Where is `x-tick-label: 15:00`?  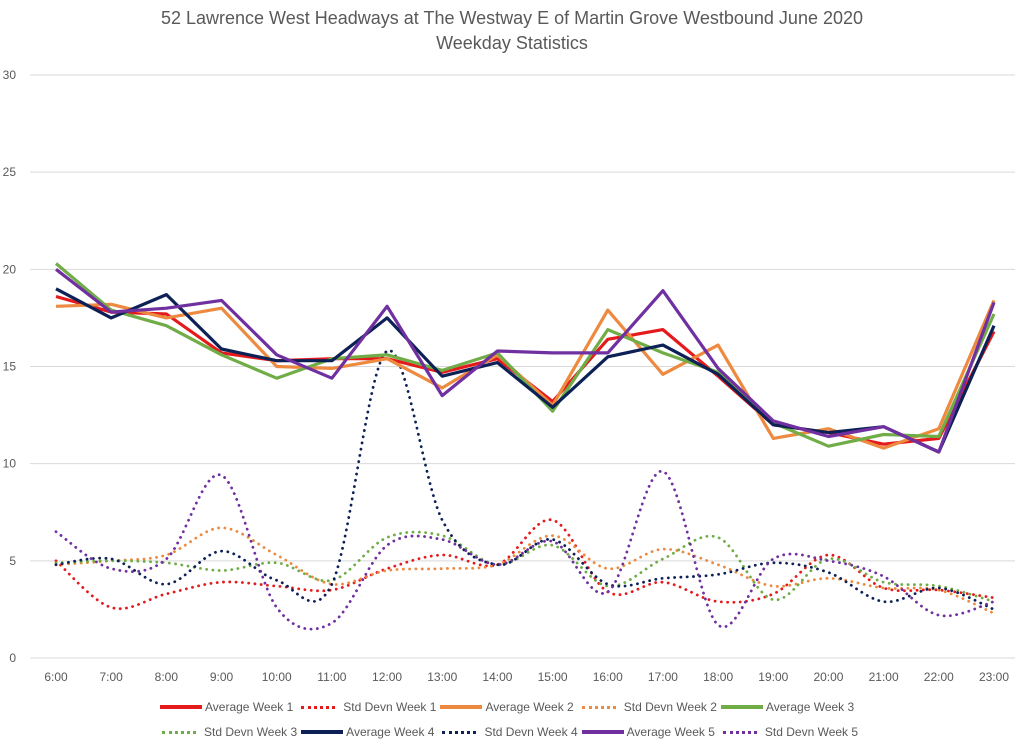
x-tick-label: 15:00 is located at coordinates (553, 677).